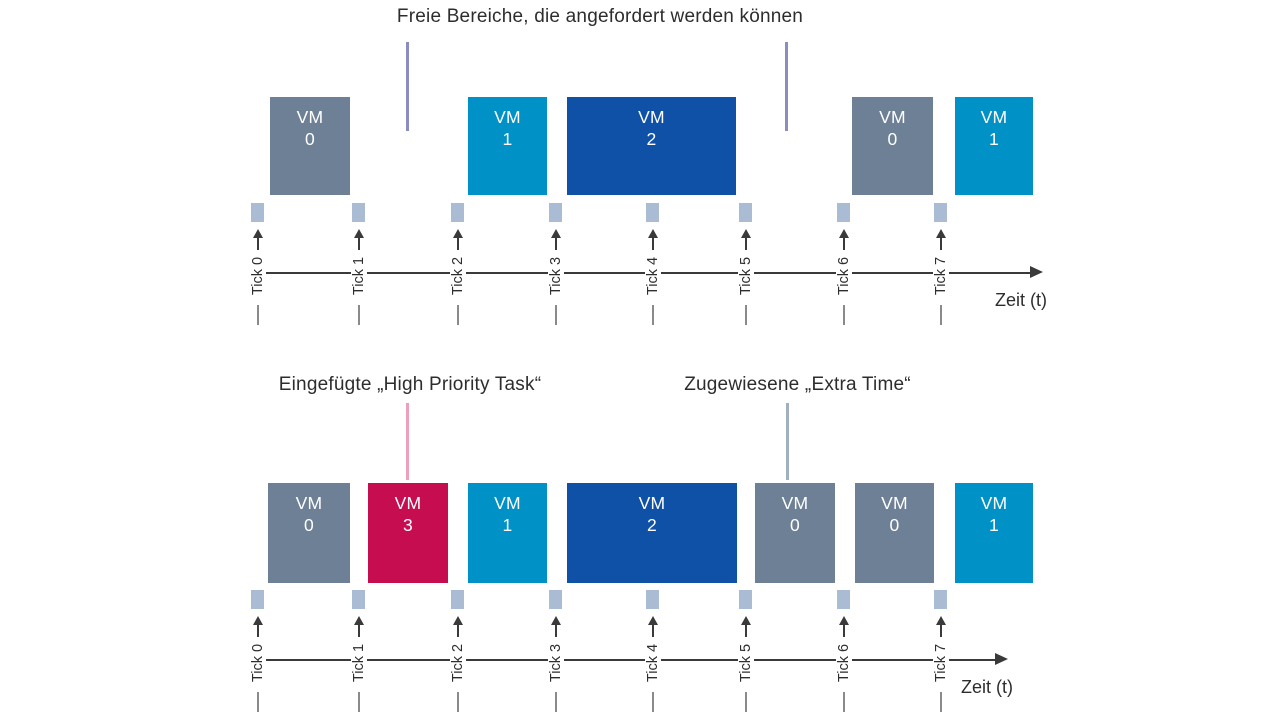 The width and height of the screenshot is (1280, 721). I want to click on tick-marker: Tick 6, so click(844, 653).